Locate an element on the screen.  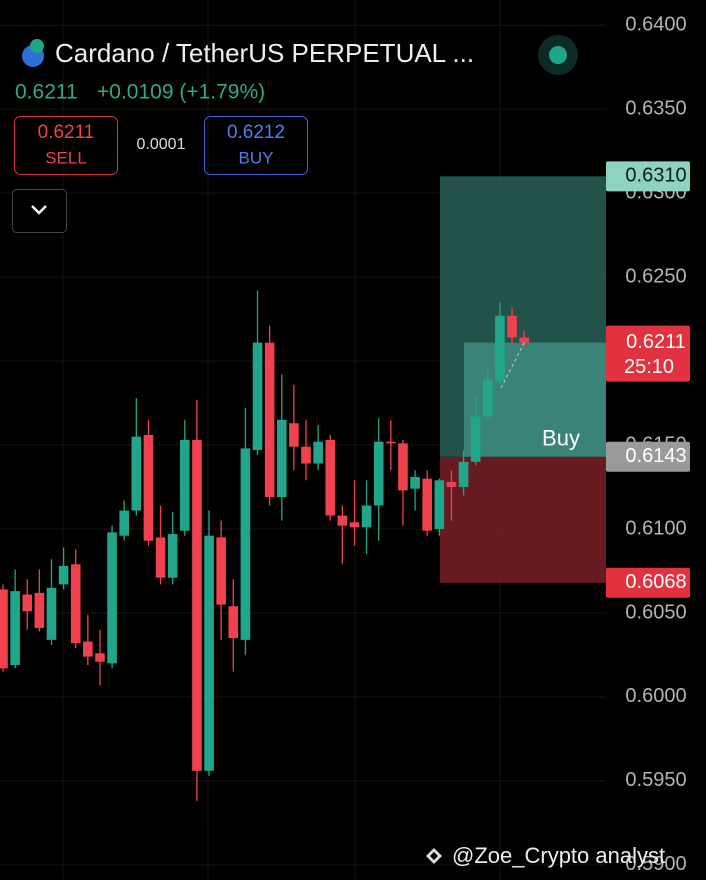
sell-button is located at coordinates (66, 145).